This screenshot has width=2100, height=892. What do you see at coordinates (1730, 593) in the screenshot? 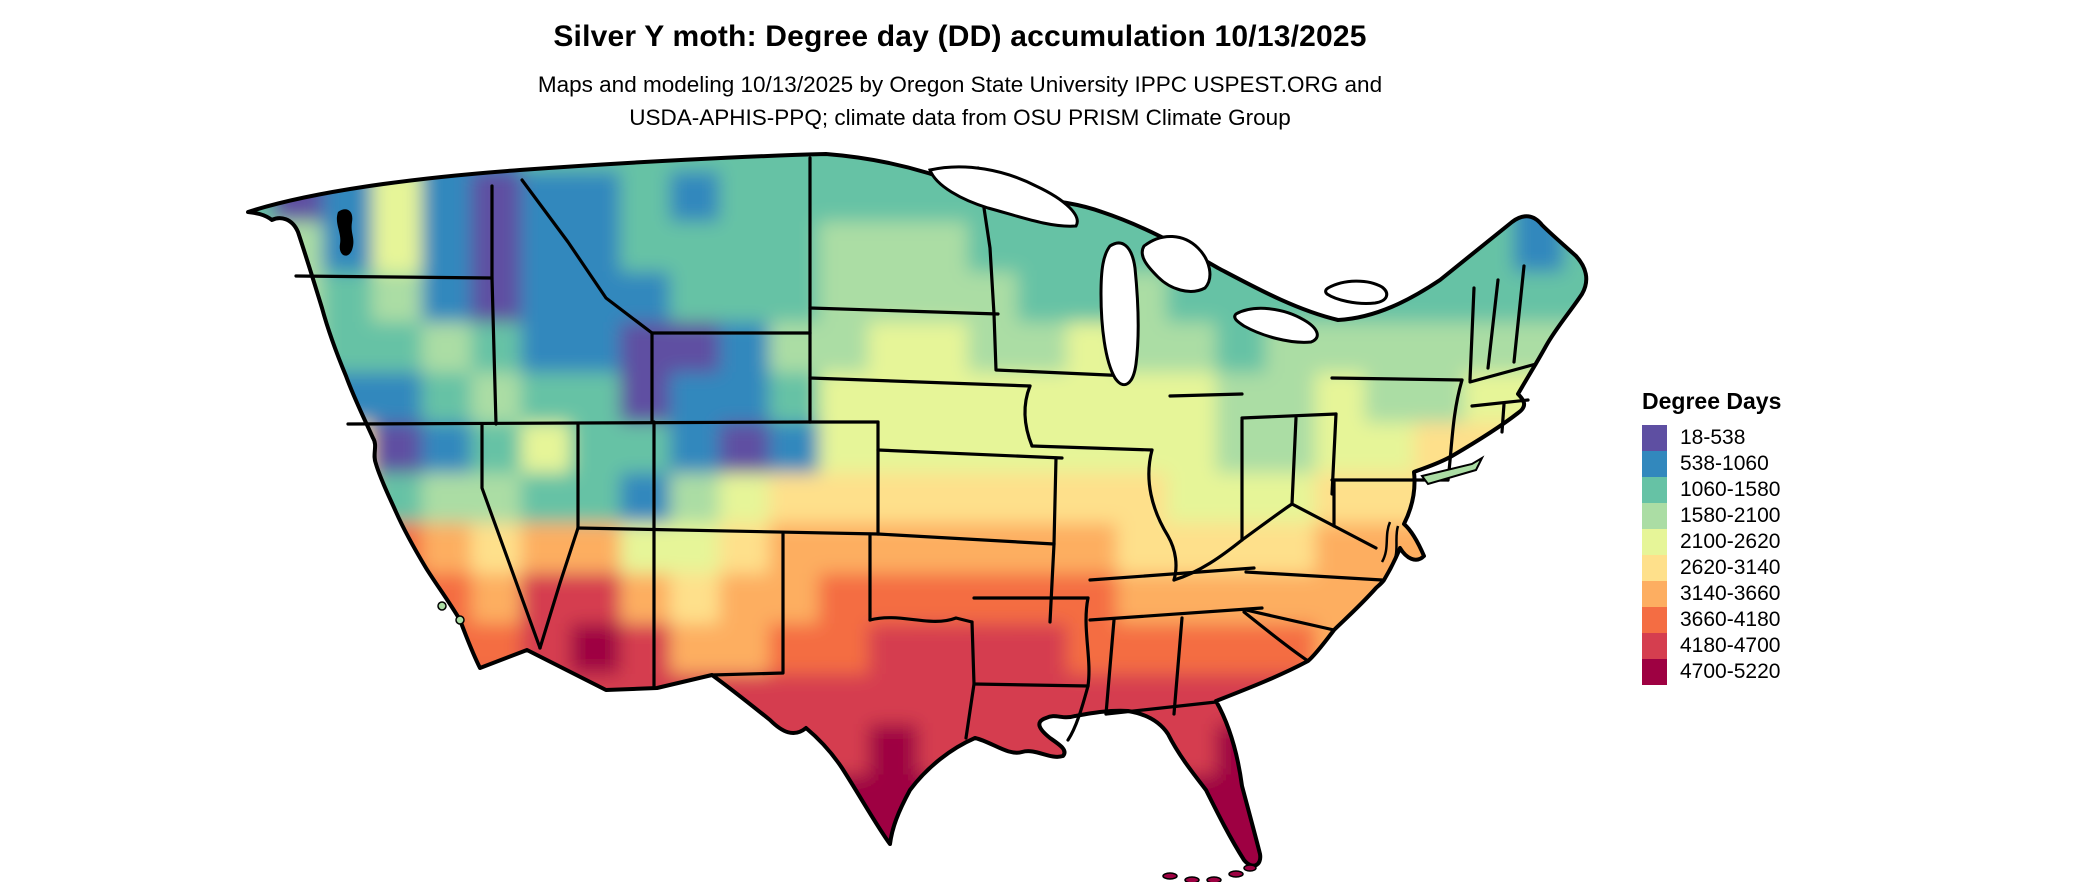
I see `legend-label: 3140-3660` at bounding box center [1730, 593].